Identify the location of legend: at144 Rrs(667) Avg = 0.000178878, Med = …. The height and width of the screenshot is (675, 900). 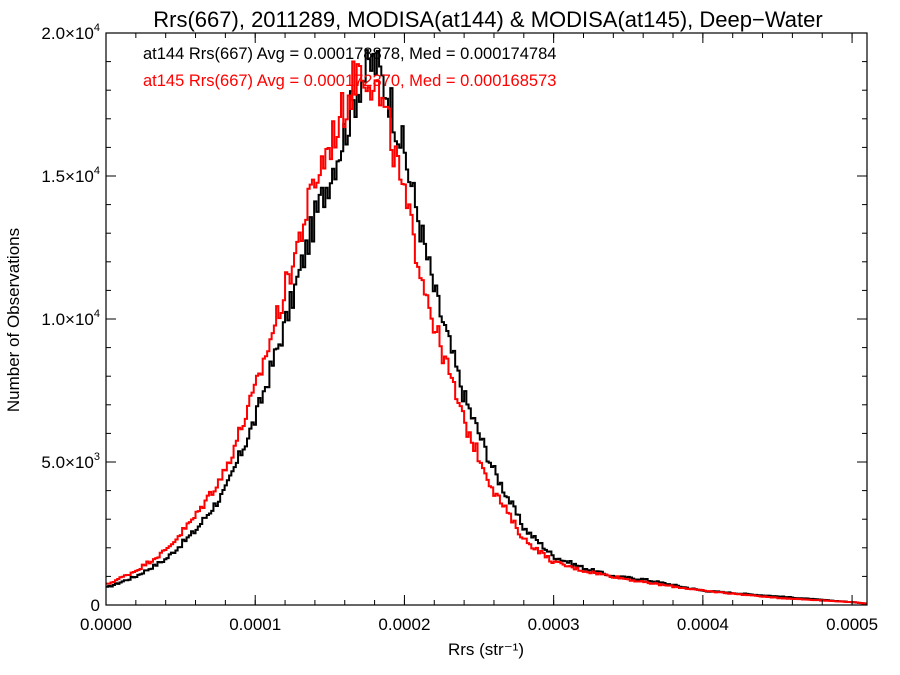
(349, 67).